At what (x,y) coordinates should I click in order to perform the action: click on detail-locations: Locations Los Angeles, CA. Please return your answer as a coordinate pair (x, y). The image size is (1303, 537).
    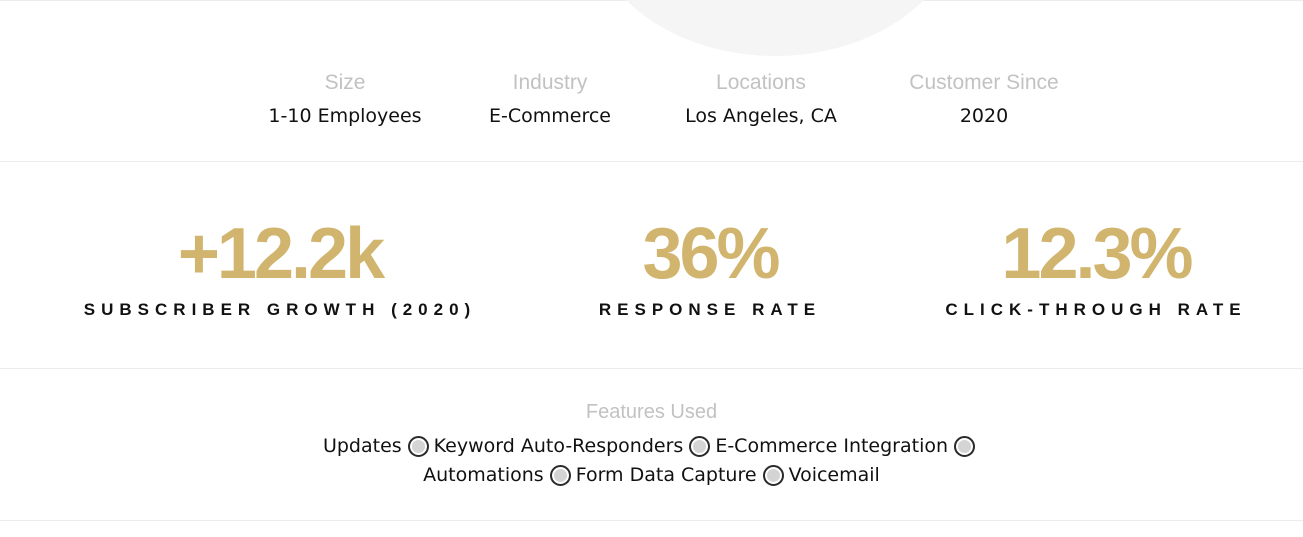
    Looking at the image, I should click on (761, 100).